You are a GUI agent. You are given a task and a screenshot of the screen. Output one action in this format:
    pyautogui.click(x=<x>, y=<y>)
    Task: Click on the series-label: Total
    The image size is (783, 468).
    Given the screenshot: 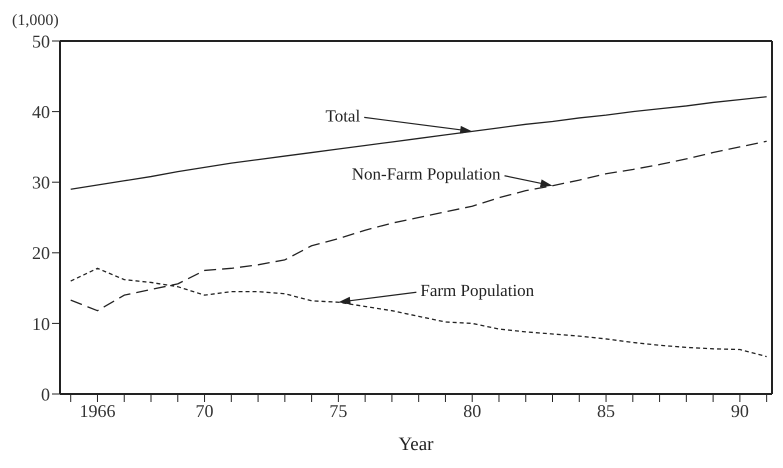 What is the action you would take?
    pyautogui.click(x=343, y=116)
    